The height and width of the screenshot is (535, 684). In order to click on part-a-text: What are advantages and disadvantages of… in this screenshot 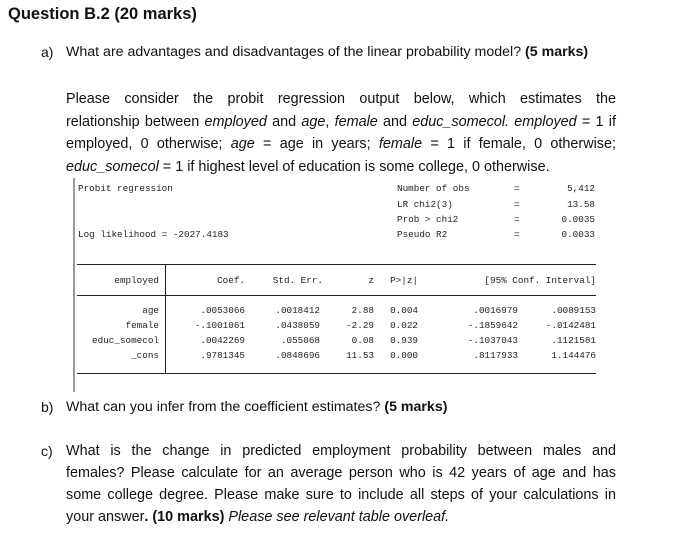, I will do `click(294, 52)`.